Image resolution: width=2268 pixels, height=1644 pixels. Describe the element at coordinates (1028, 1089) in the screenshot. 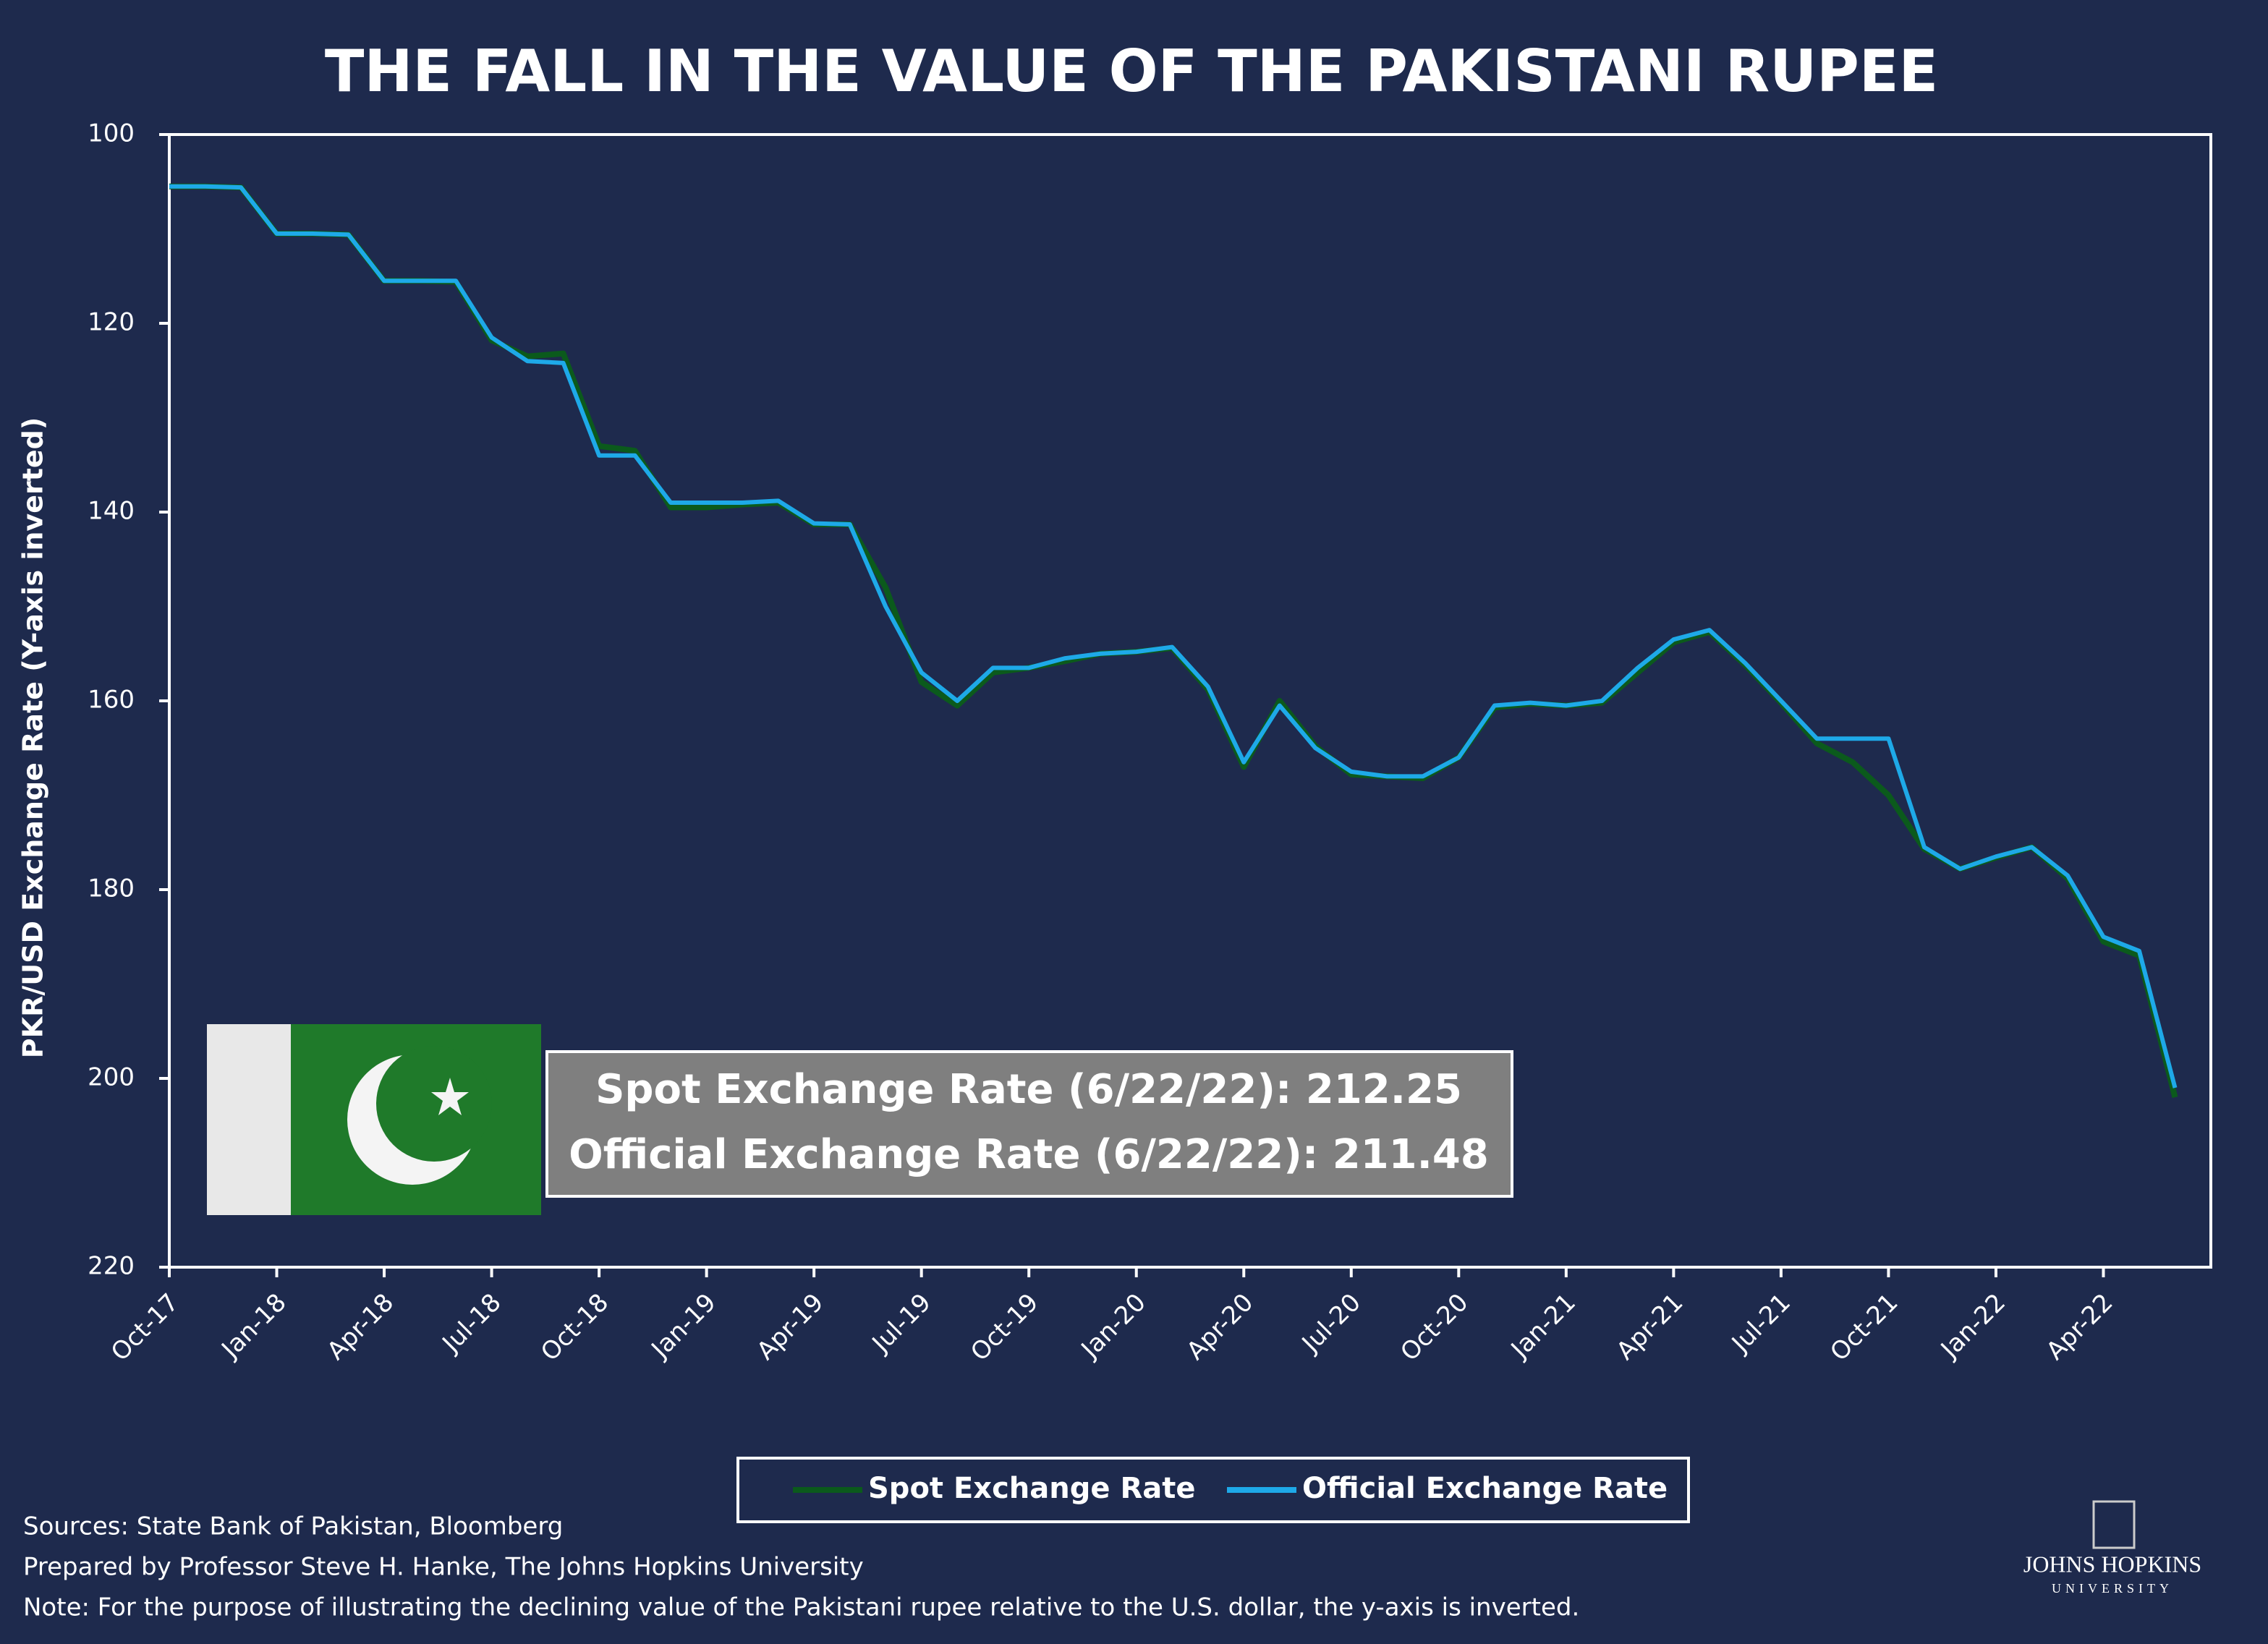

I see `annotation: Spot Exchange Rate (6/22/22): 212.25` at that location.